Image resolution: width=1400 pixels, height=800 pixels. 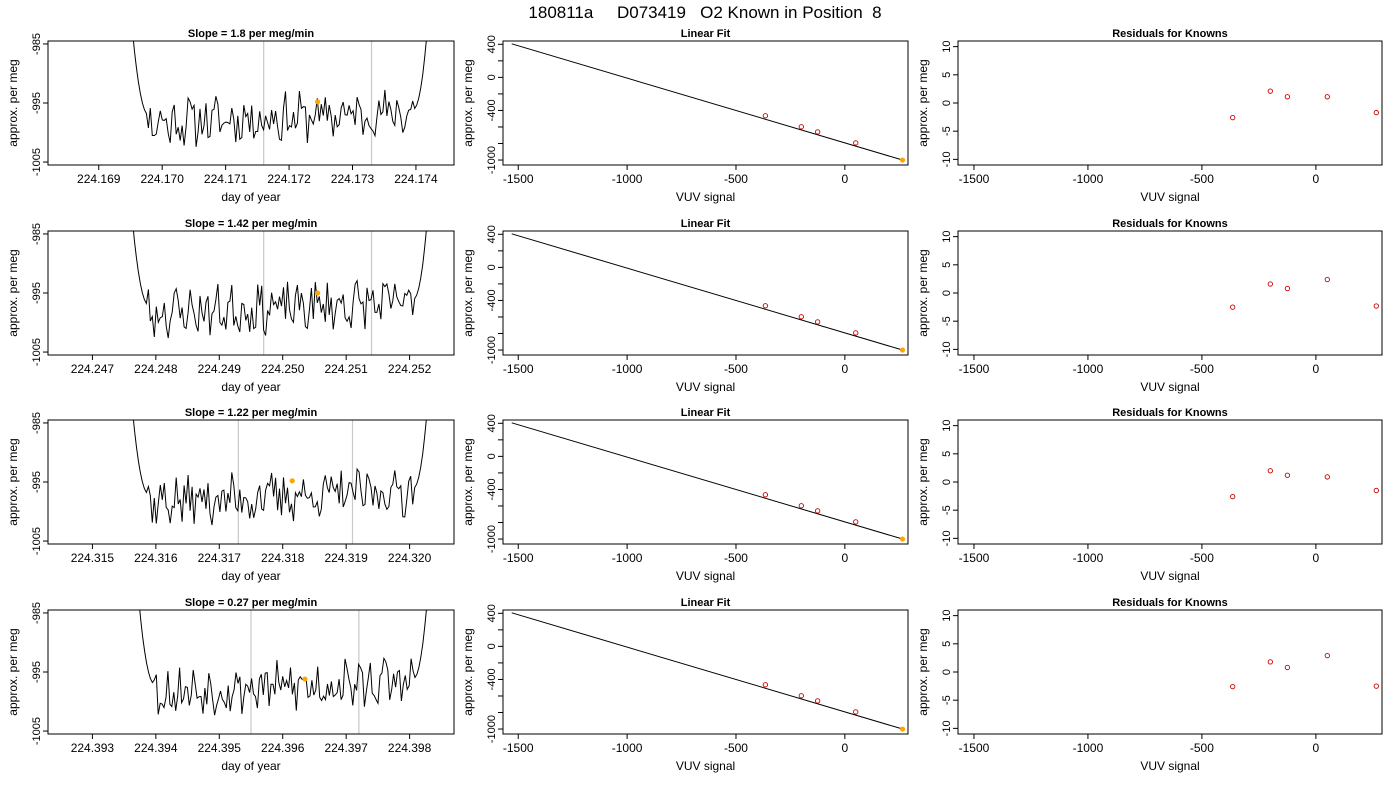 I want to click on x-tick-label: 224.319, so click(x=346, y=558).